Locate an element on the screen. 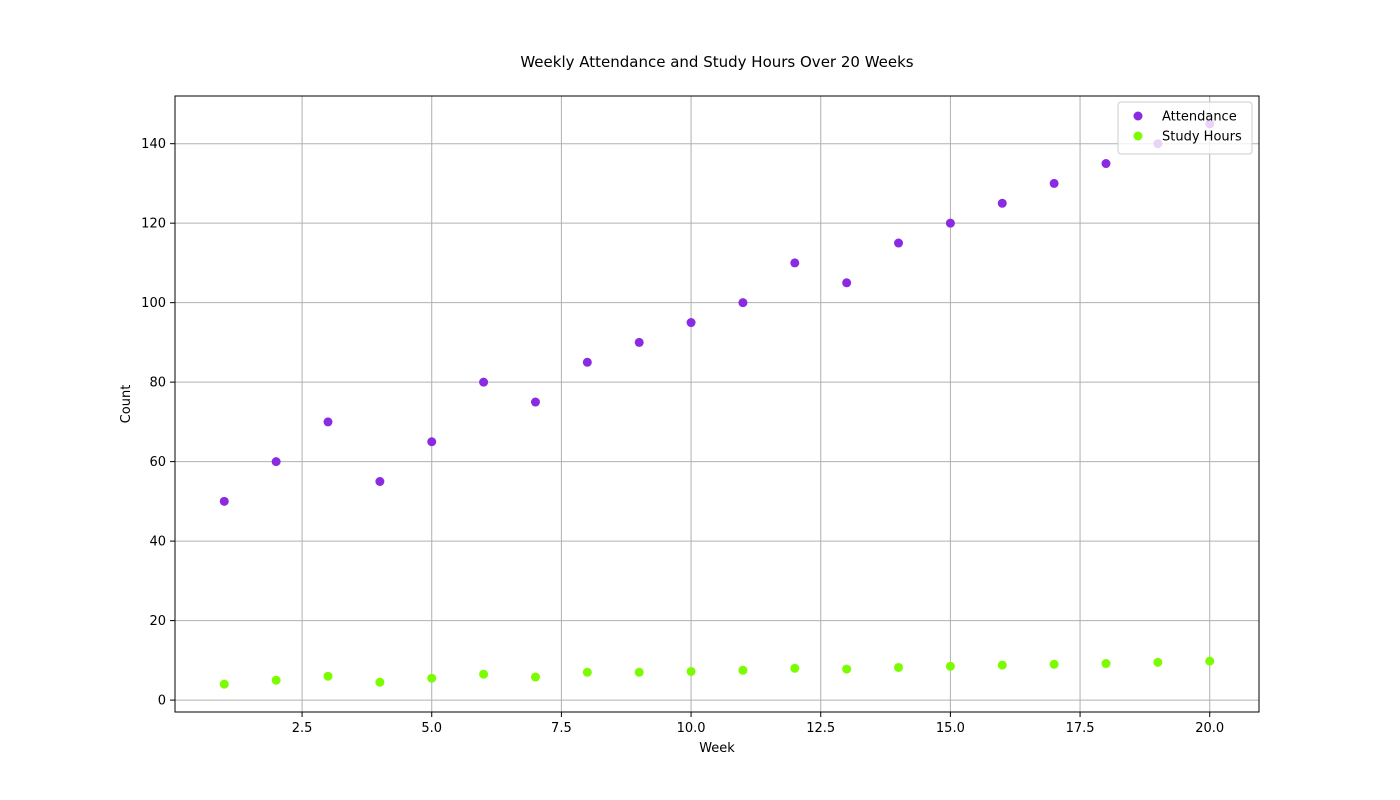 The image size is (1400, 800). y-tick-label: 120 is located at coordinates (153, 224).